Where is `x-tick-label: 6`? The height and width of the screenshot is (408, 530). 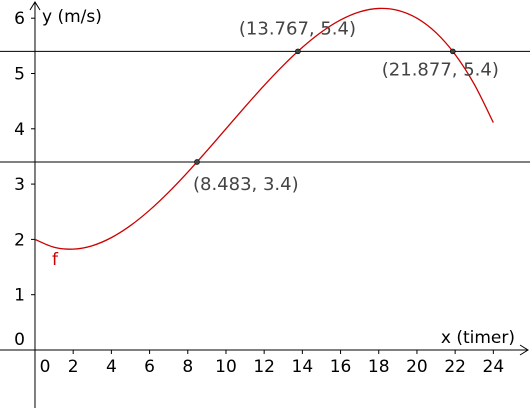 x-tick-label: 6 is located at coordinates (149, 367).